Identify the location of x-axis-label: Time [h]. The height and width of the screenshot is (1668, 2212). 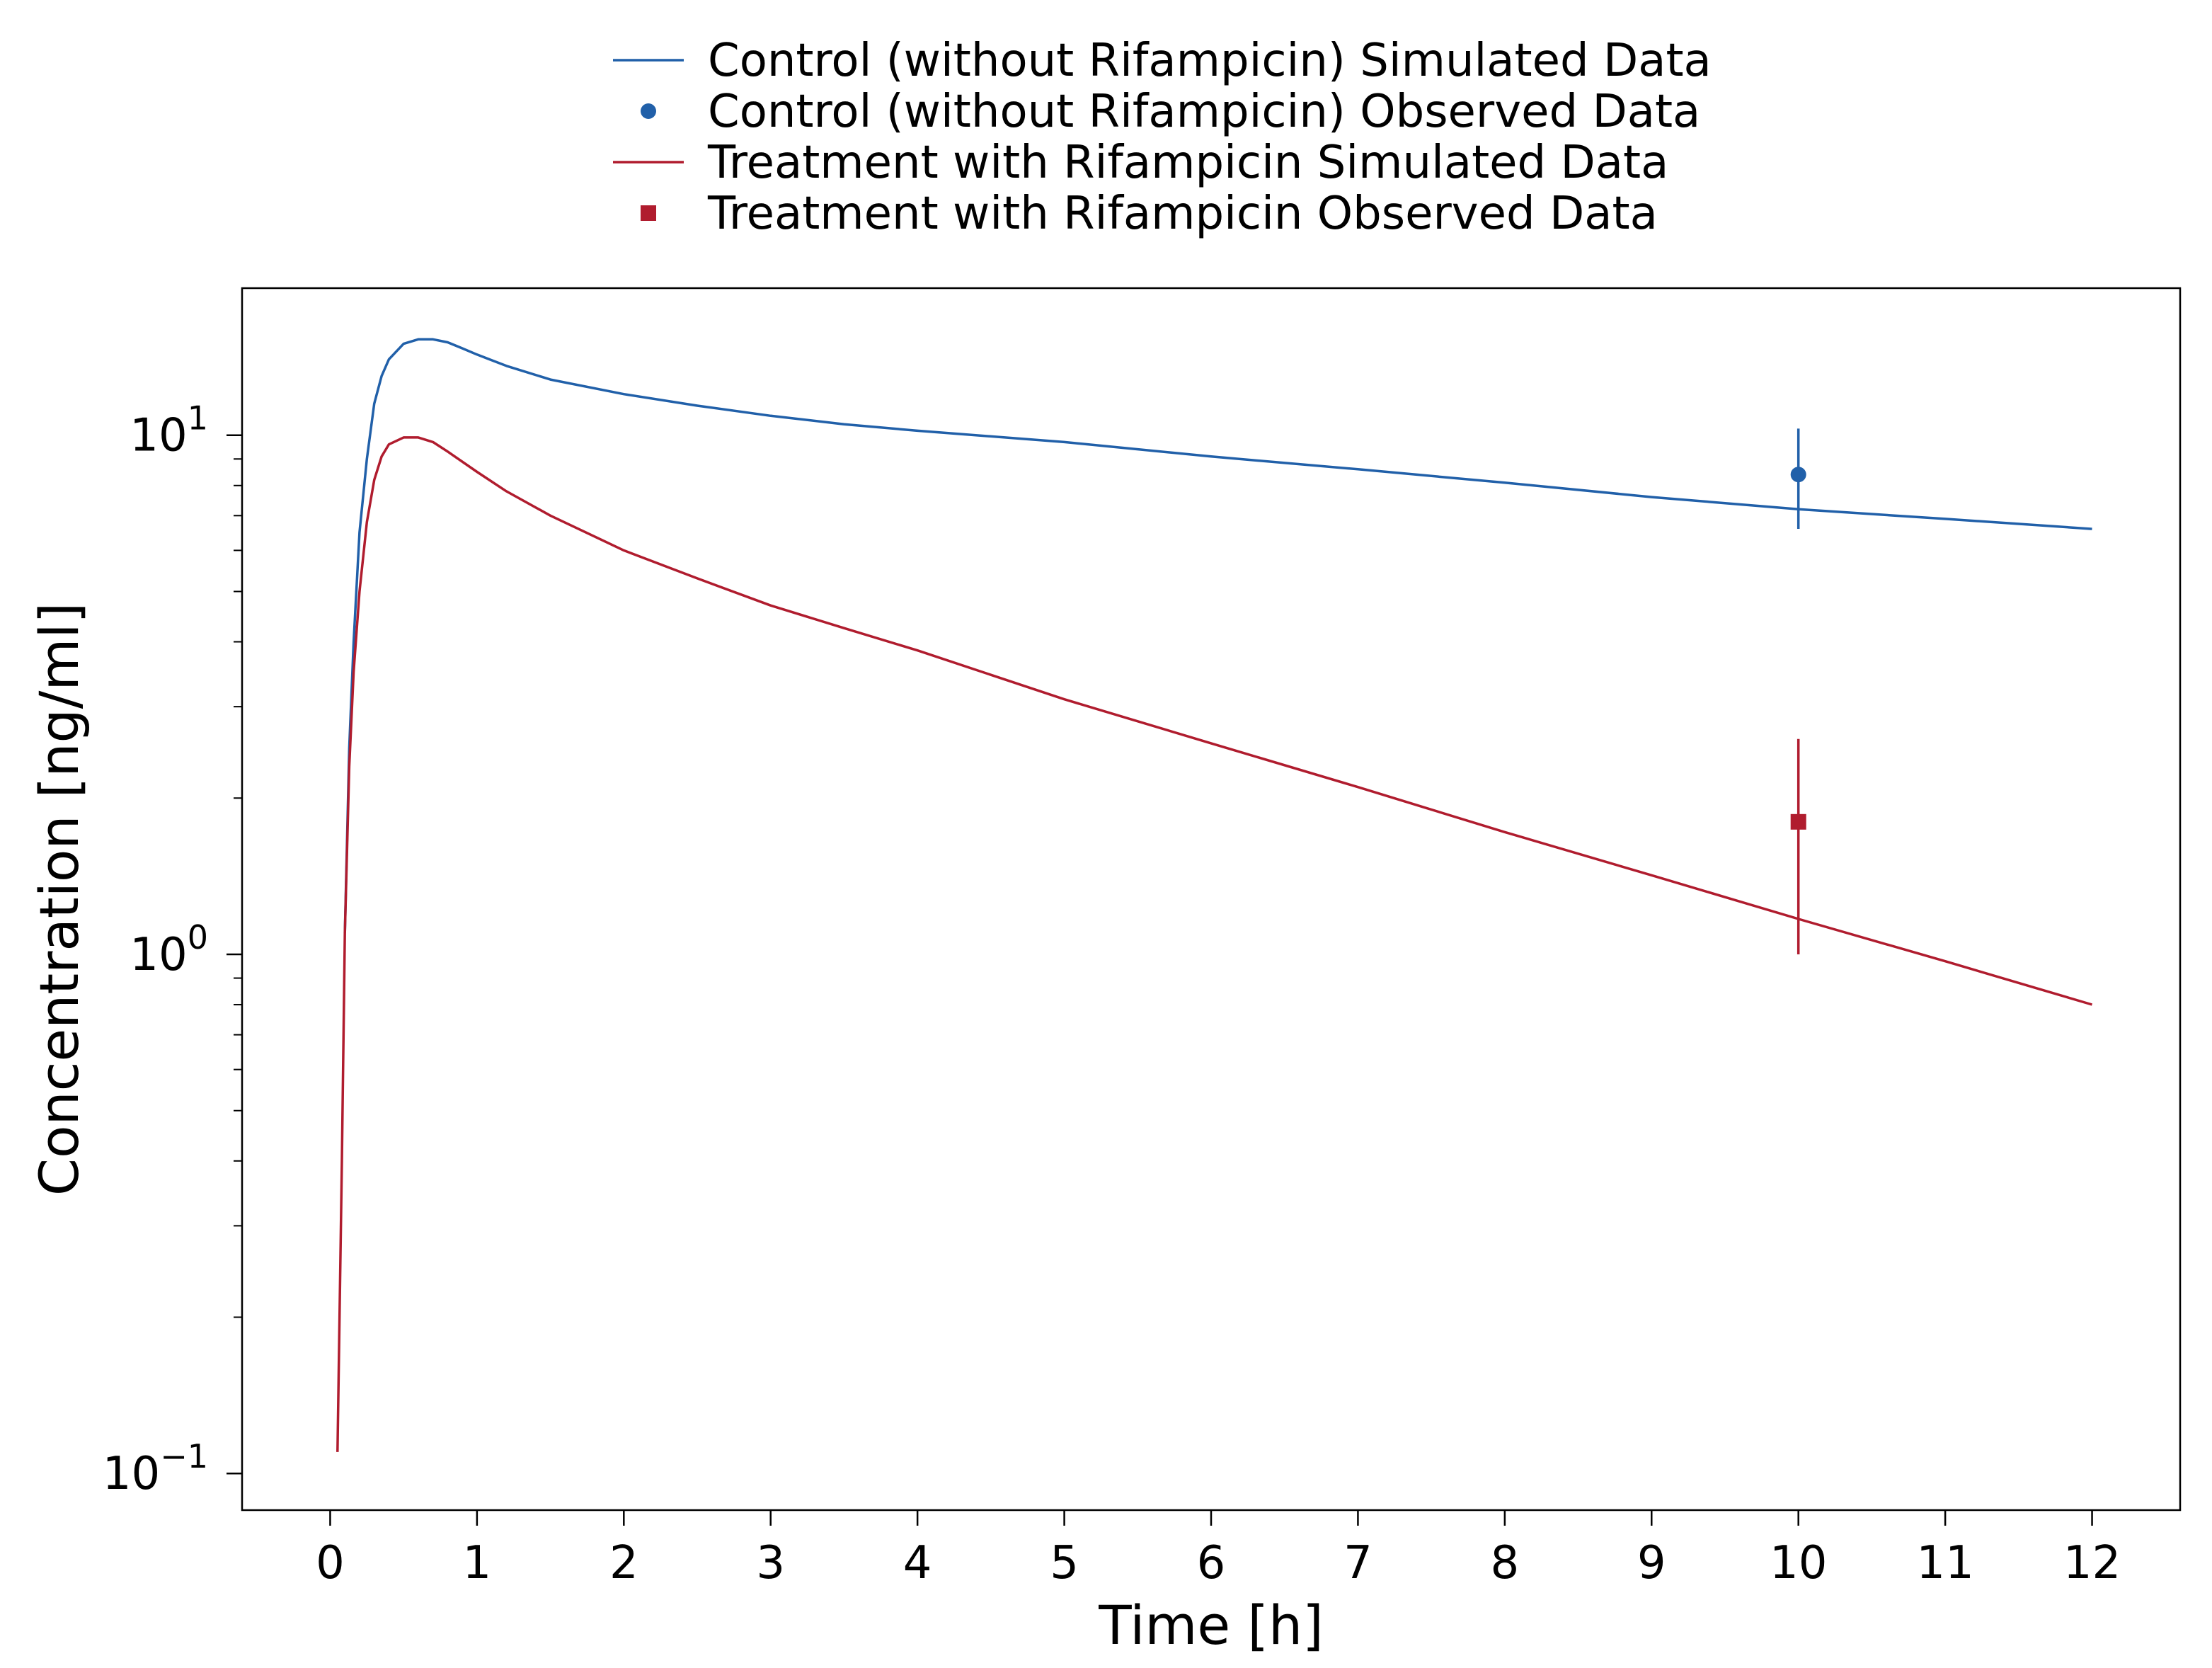
(1211, 1625).